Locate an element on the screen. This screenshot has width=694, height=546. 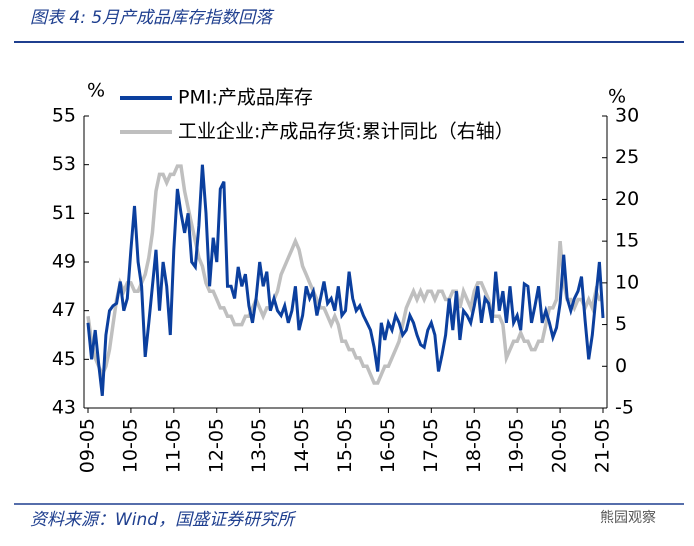
x-tick-label: 14-05 is located at coordinates (302, 445).